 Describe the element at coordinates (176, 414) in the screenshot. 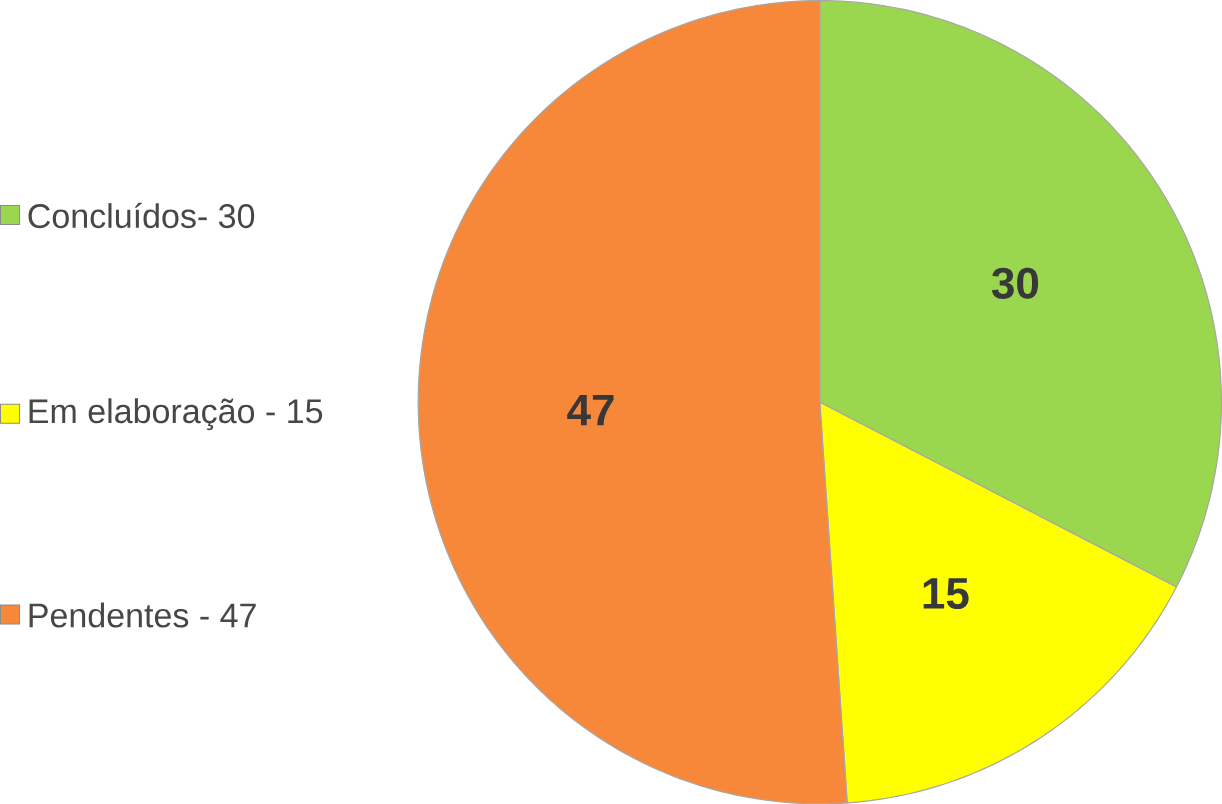

I see `legend-label: Em elaboração - 15` at that location.